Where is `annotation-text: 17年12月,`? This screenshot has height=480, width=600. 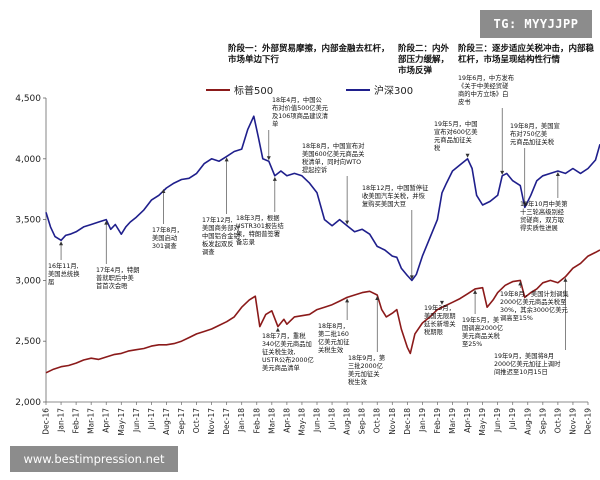 annotation-text: 17年12月, is located at coordinates (217, 219).